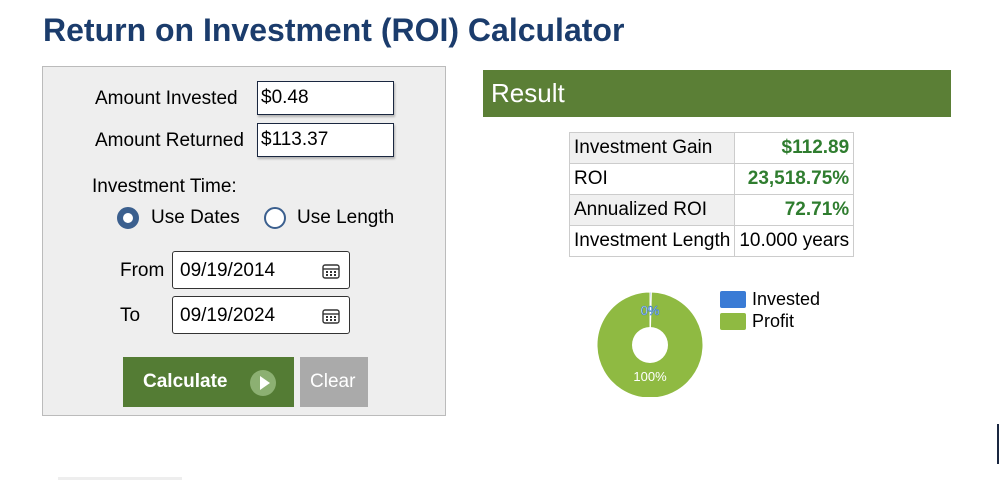 The width and height of the screenshot is (1001, 480). What do you see at coordinates (998, 444) in the screenshot?
I see `text-cursor` at bounding box center [998, 444].